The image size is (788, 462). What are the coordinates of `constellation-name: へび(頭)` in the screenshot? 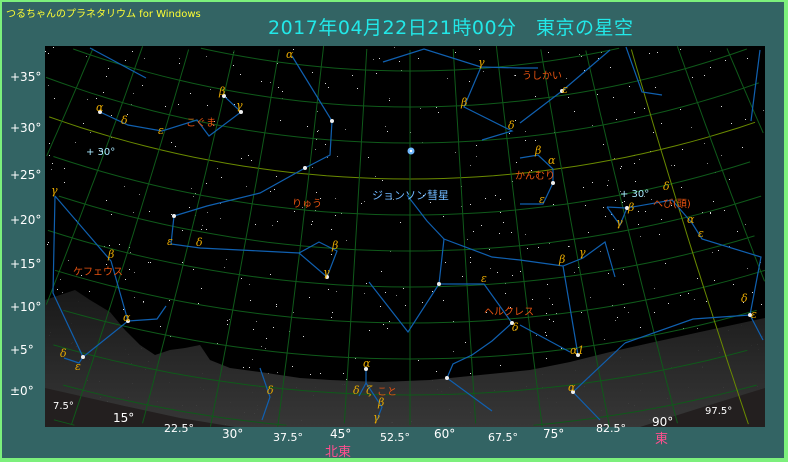 It's located at (672, 204).